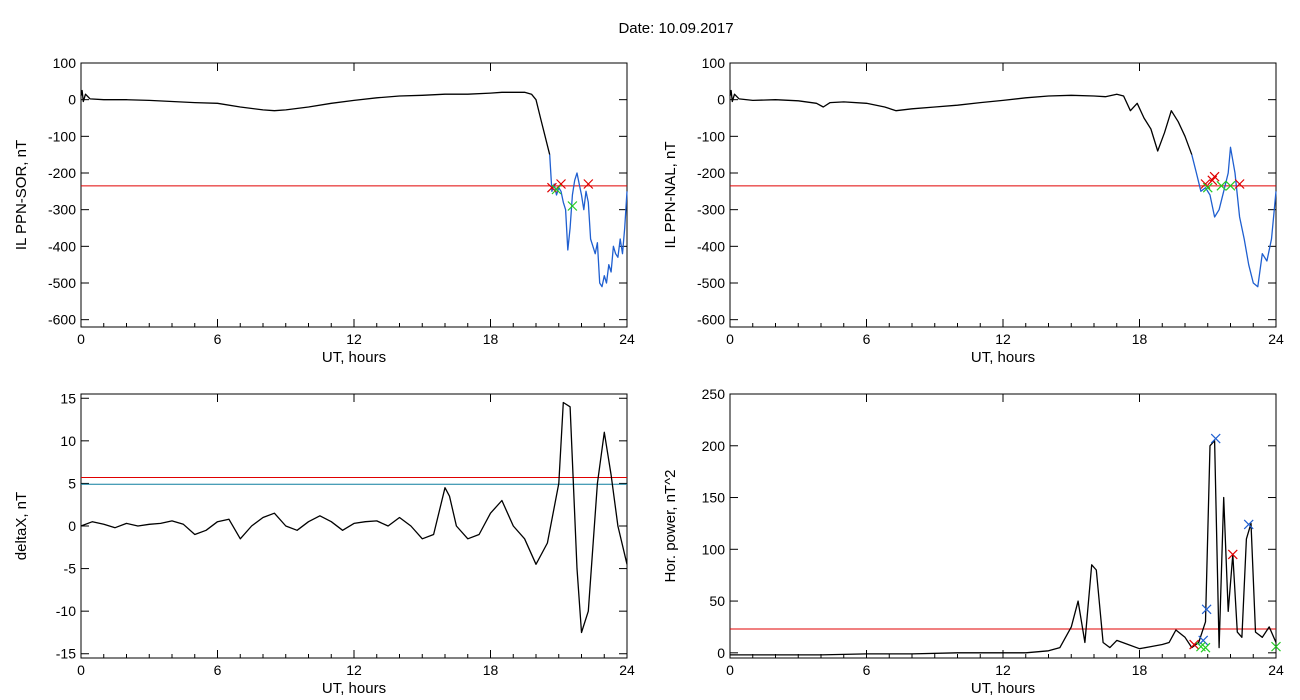  Describe the element at coordinates (72, 483) in the screenshot. I see `y-tick-label: 5` at that location.